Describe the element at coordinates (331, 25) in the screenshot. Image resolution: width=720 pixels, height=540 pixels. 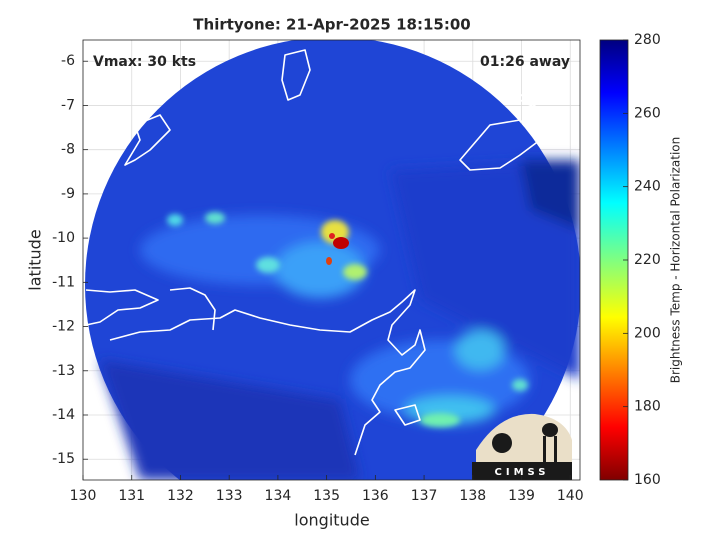
I see `title: Thirtyone: 21-Apr-2025 18:15:00` at that location.